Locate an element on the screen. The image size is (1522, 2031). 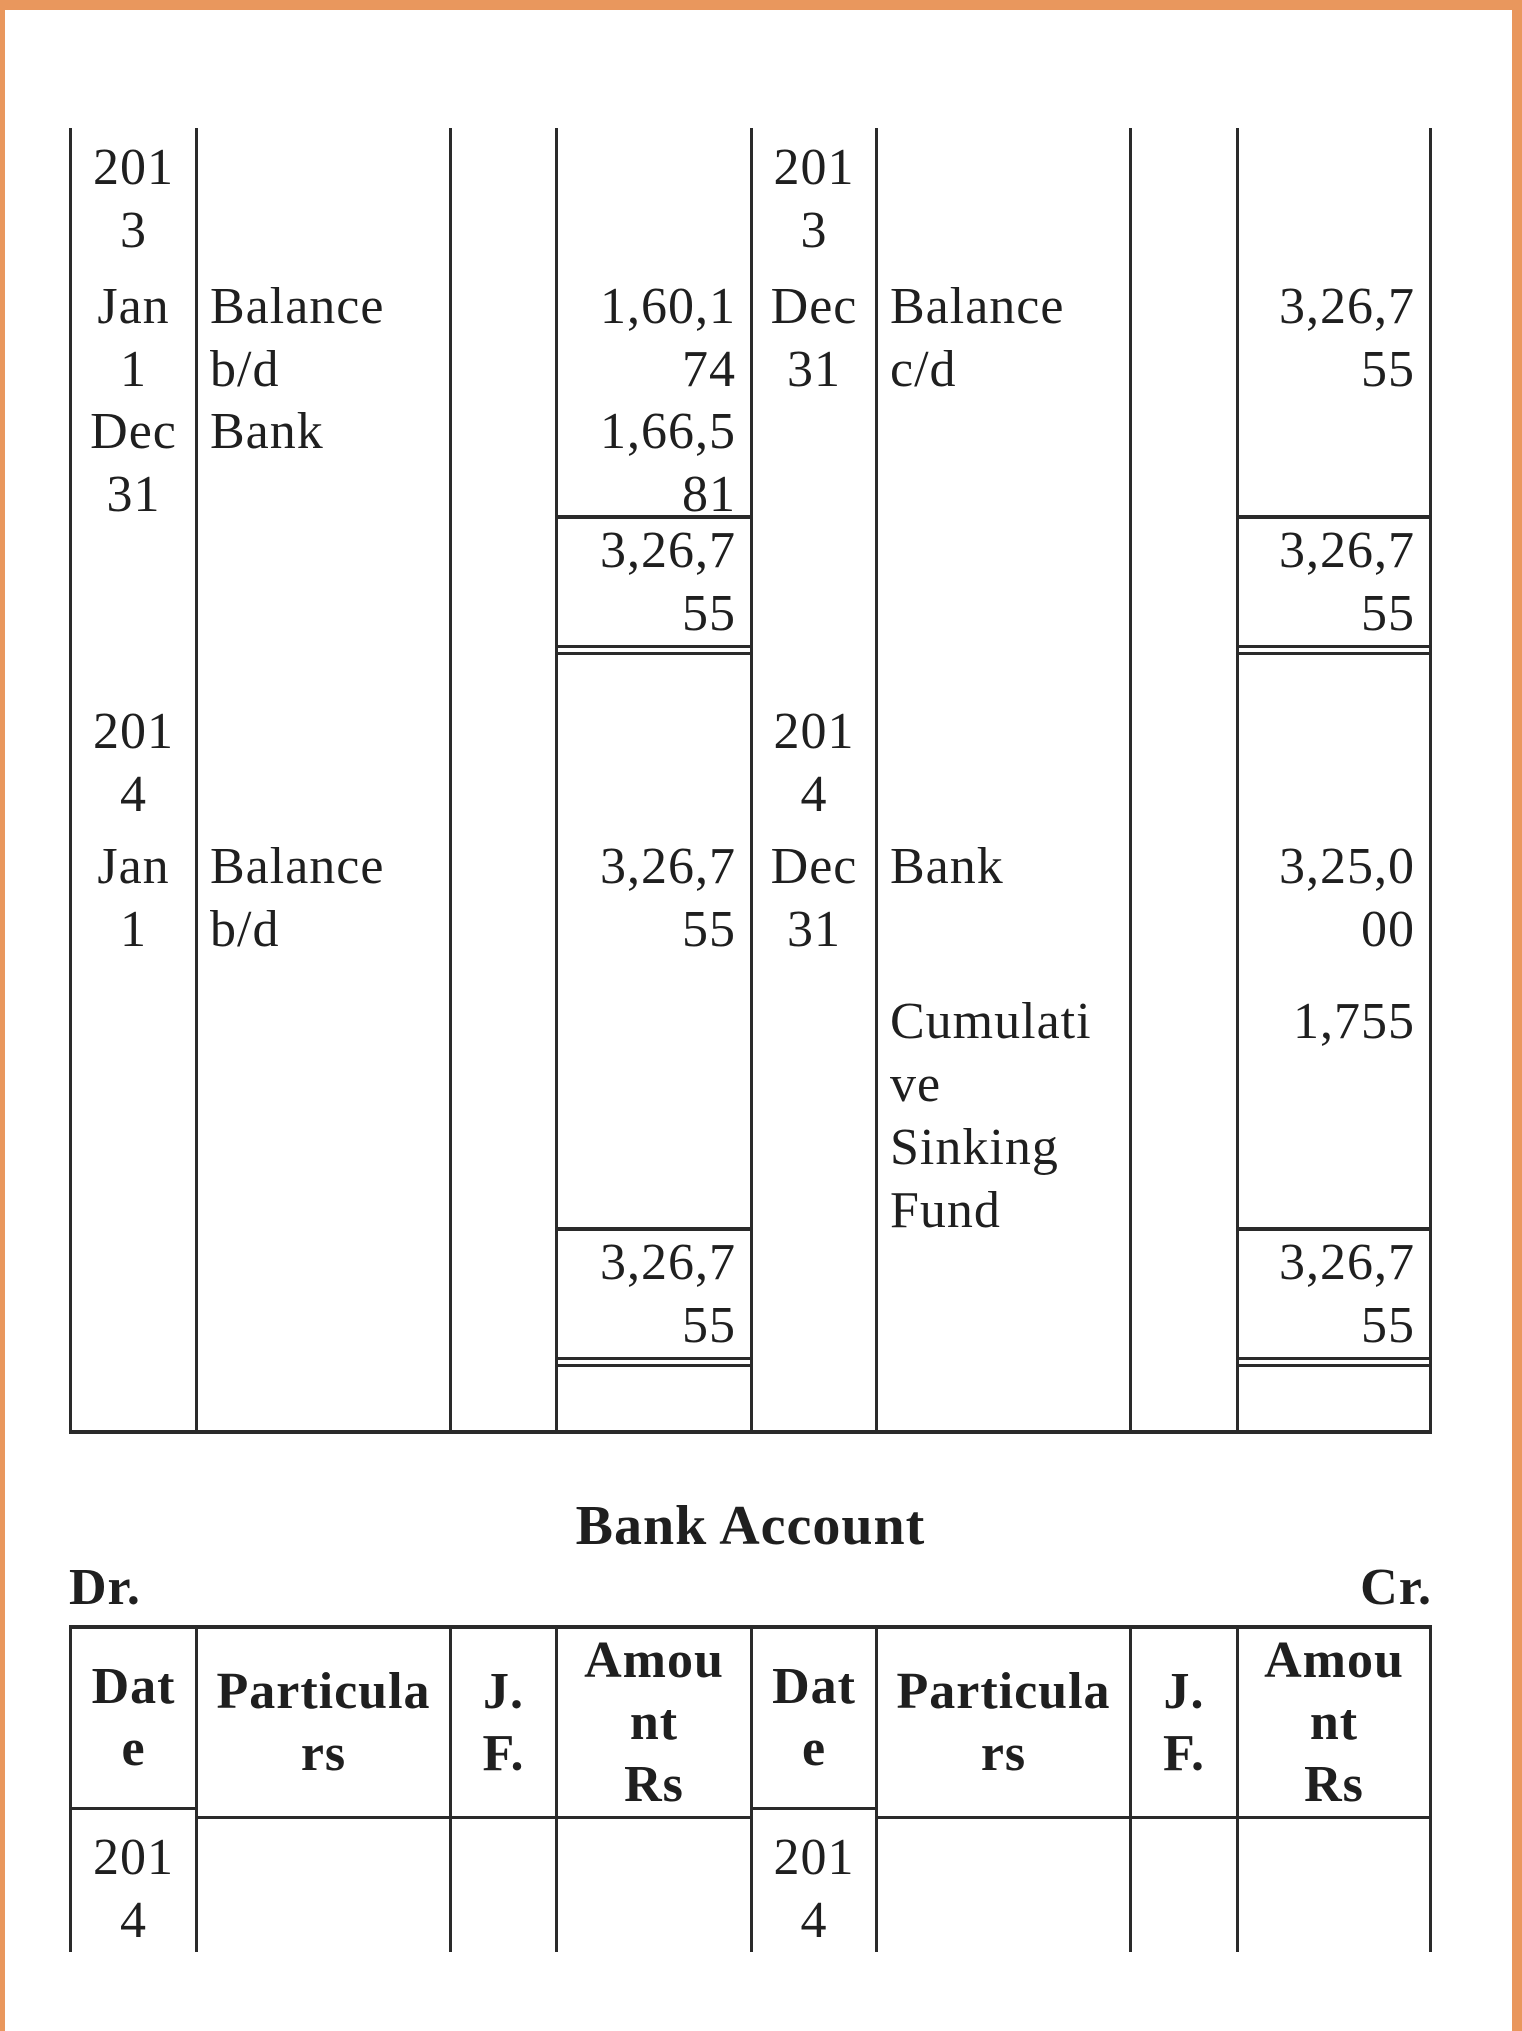
bank-cr-jf-cell is located at coordinates (1184, 1885).